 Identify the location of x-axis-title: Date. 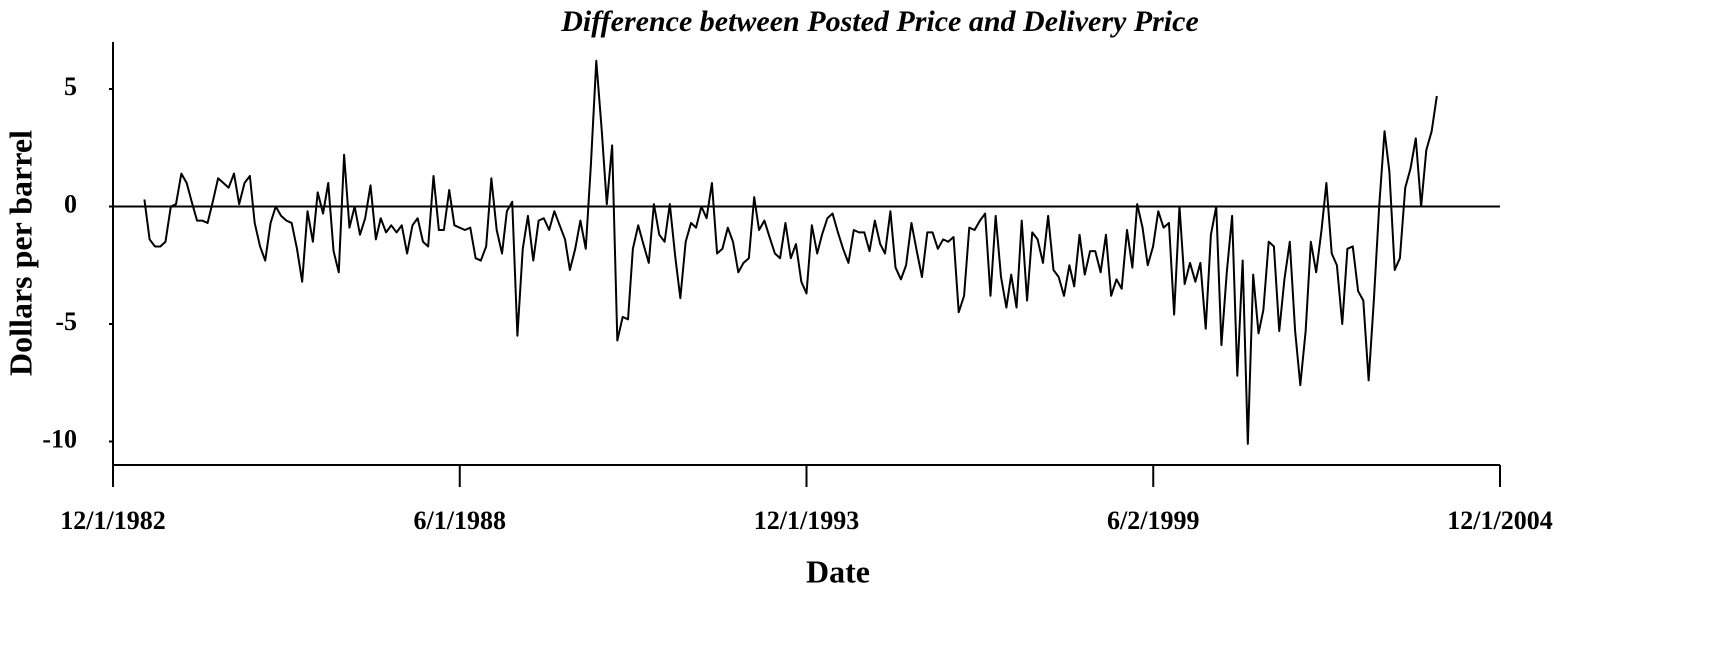
(838, 571).